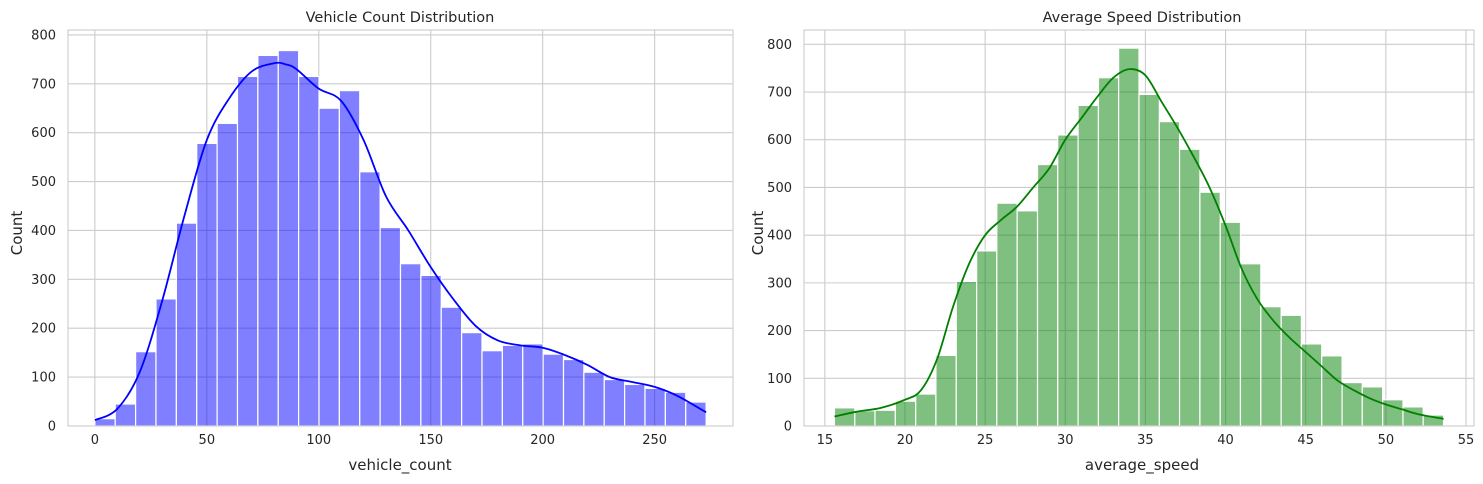  What do you see at coordinates (1065, 440) in the screenshot?
I see `x-tick-label: 30` at bounding box center [1065, 440].